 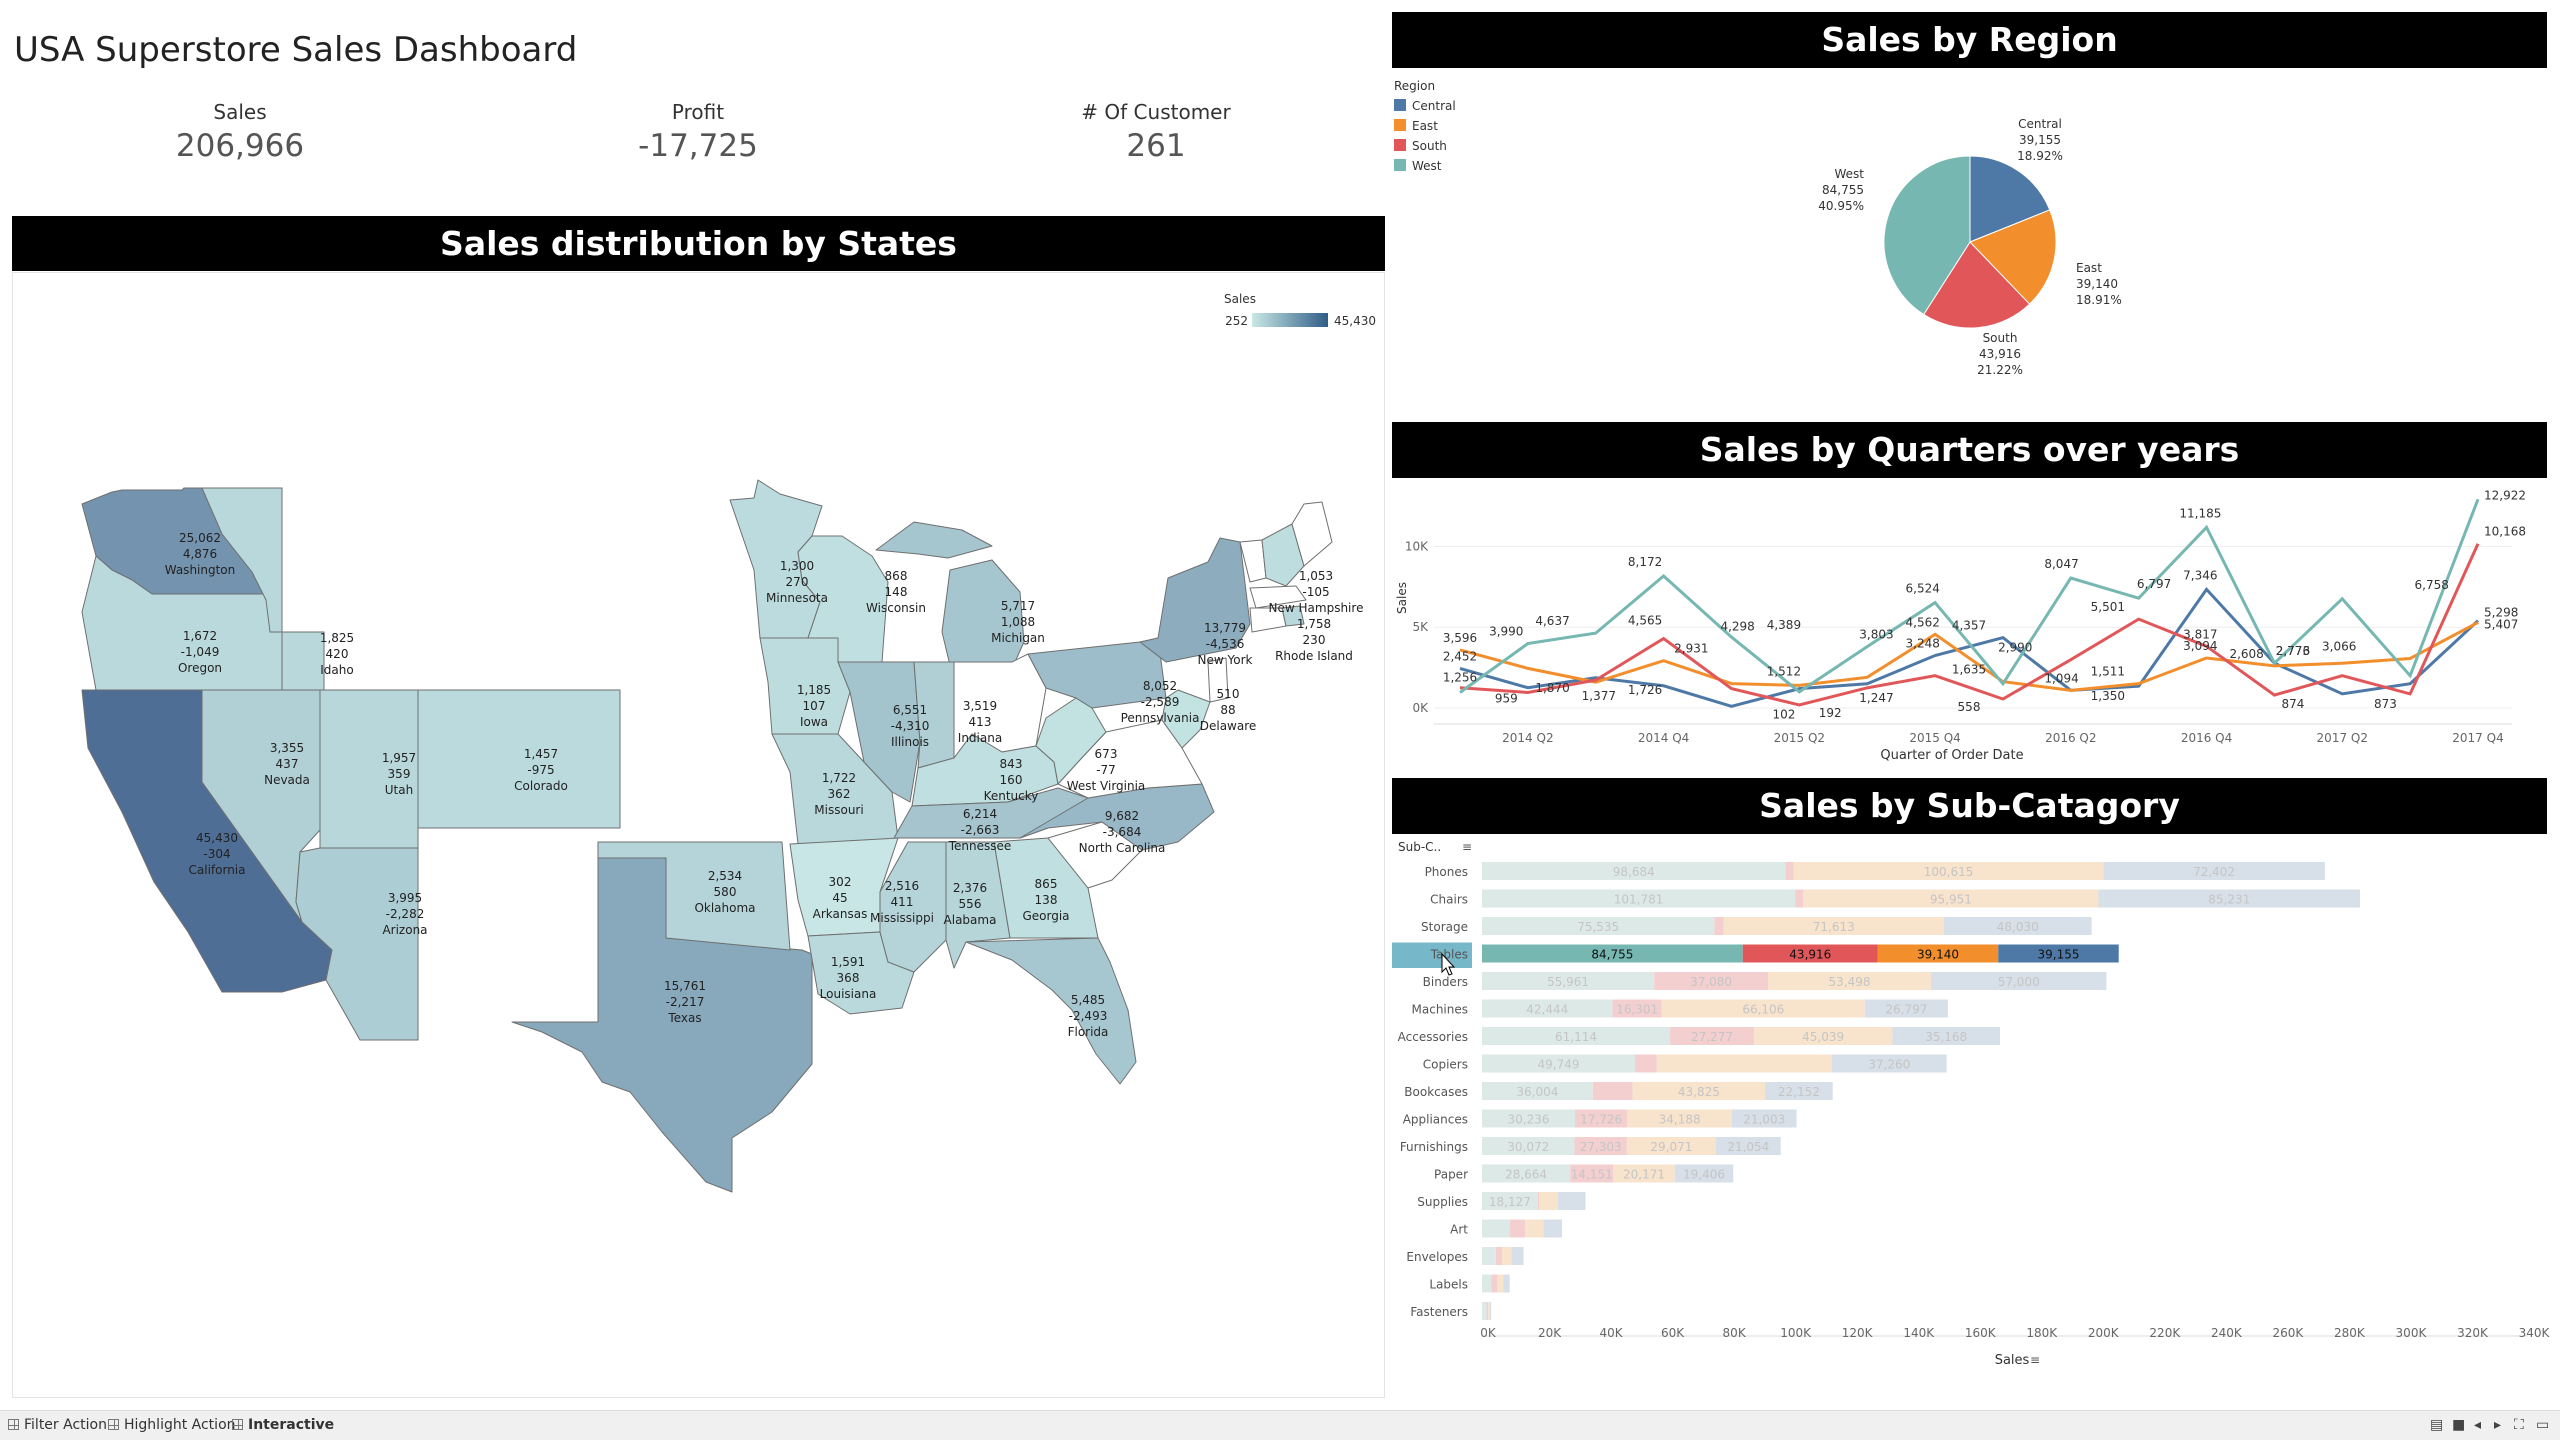 I want to click on bar-row-label: Paper, so click(x=1451, y=1175).